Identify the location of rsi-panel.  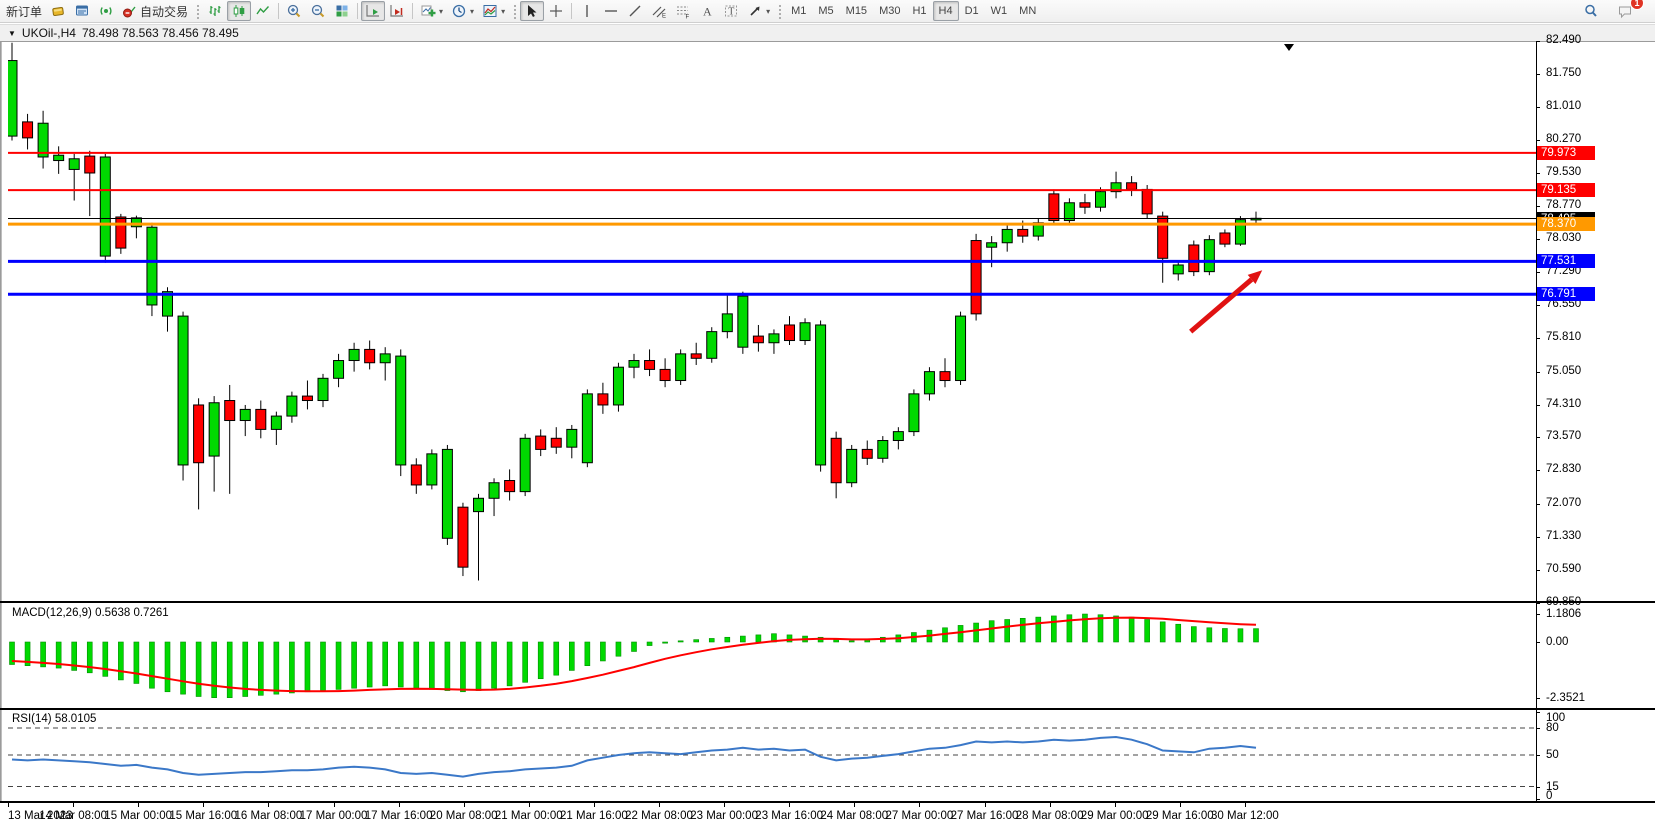
(772, 756).